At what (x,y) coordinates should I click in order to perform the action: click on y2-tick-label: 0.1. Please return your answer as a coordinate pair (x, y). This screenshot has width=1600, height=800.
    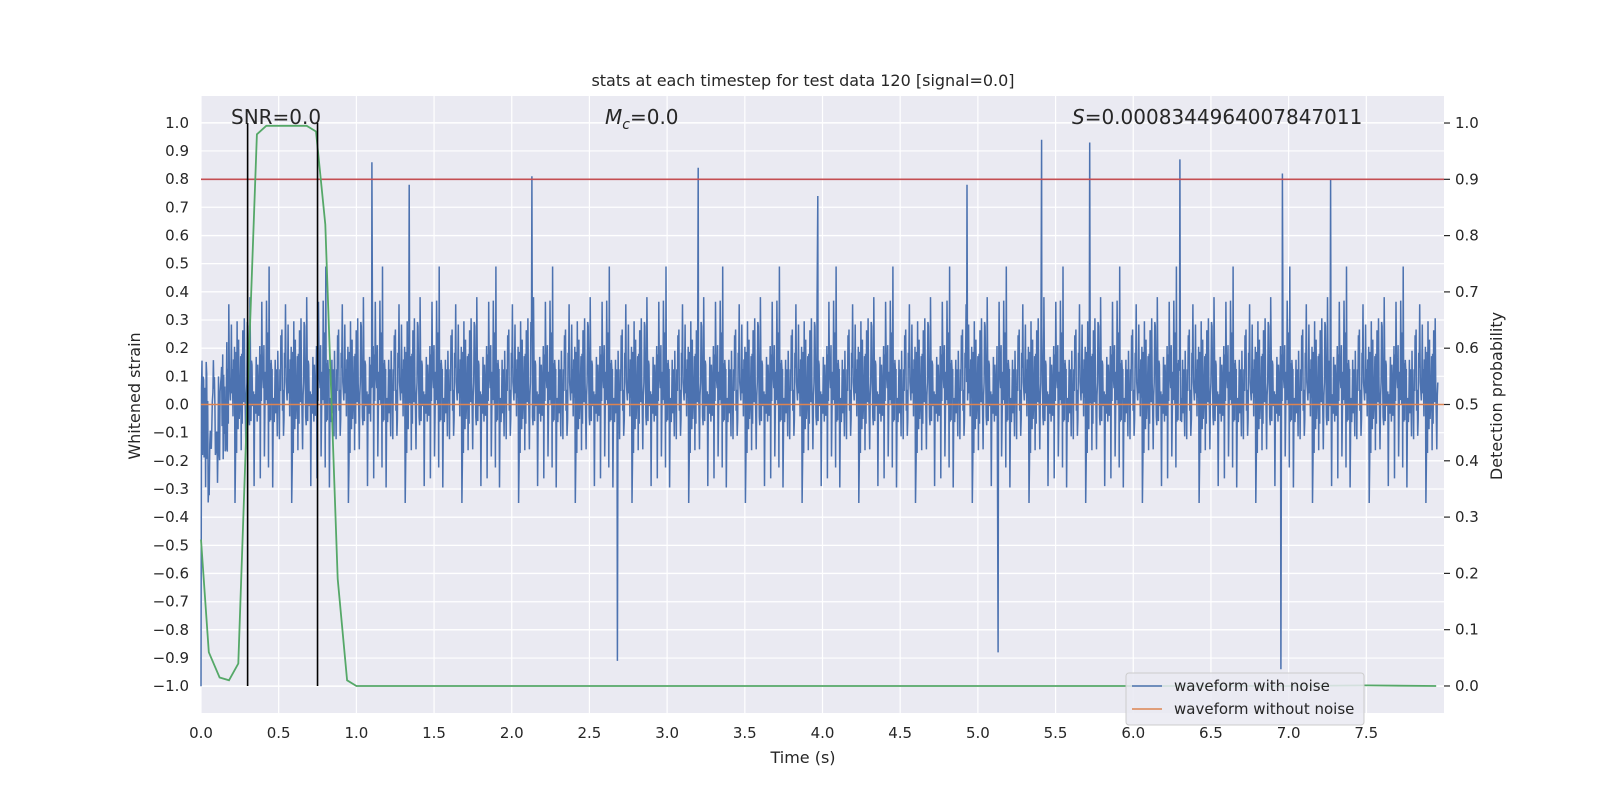
    Looking at the image, I should click on (1467, 630).